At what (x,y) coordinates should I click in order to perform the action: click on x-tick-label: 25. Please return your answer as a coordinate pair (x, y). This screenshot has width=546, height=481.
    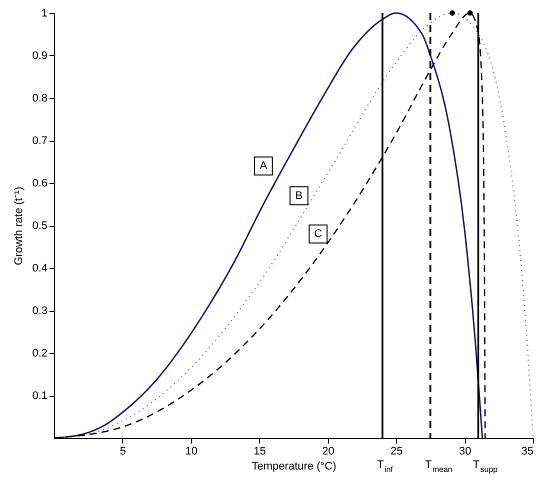
    Looking at the image, I should click on (396, 452).